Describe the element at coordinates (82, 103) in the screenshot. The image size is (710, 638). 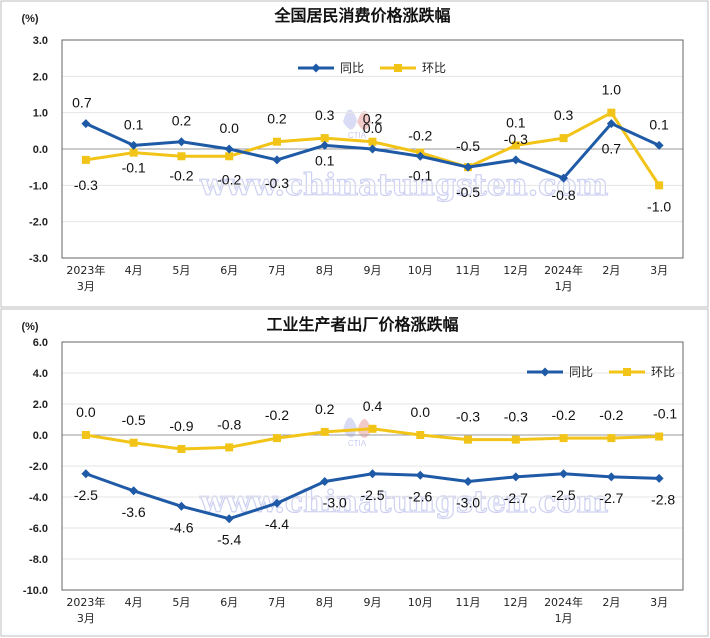
I see `data-label: 0.7` at that location.